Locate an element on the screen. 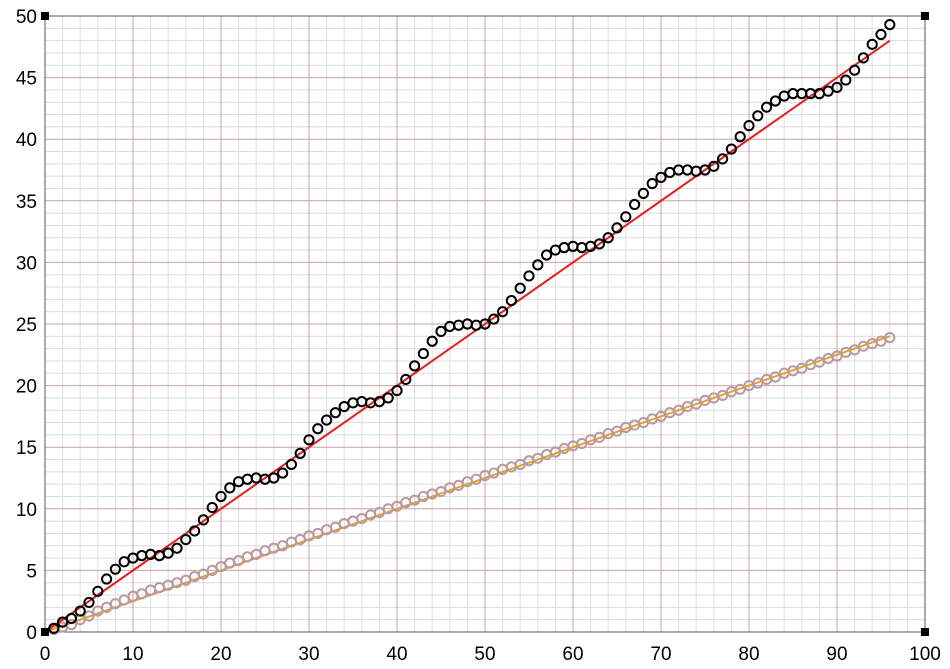 The width and height of the screenshot is (950, 669). x-tick-label: 80 is located at coordinates (748, 654).